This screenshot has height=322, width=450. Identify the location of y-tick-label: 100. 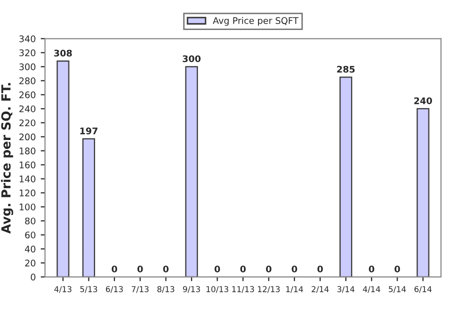
(28, 207).